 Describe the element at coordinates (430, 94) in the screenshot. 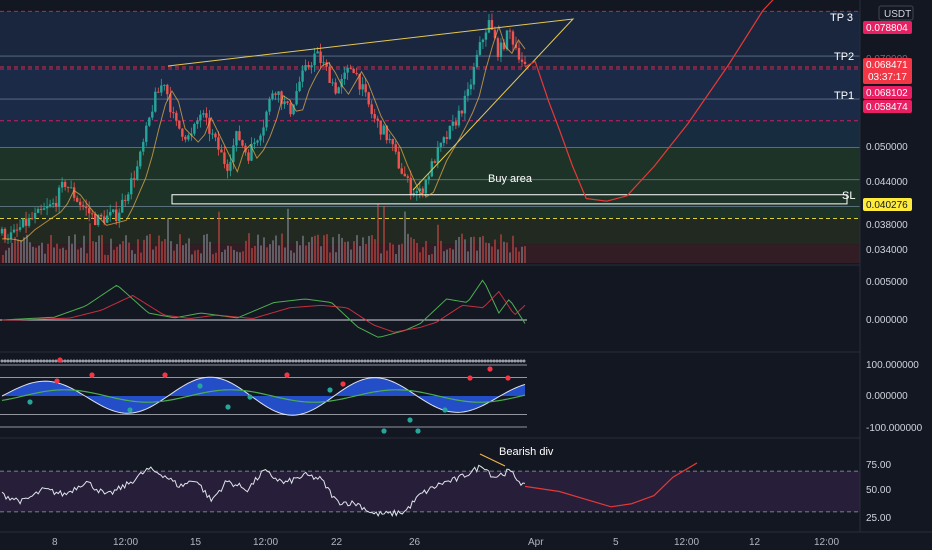

I see `tp-zone-lower` at that location.